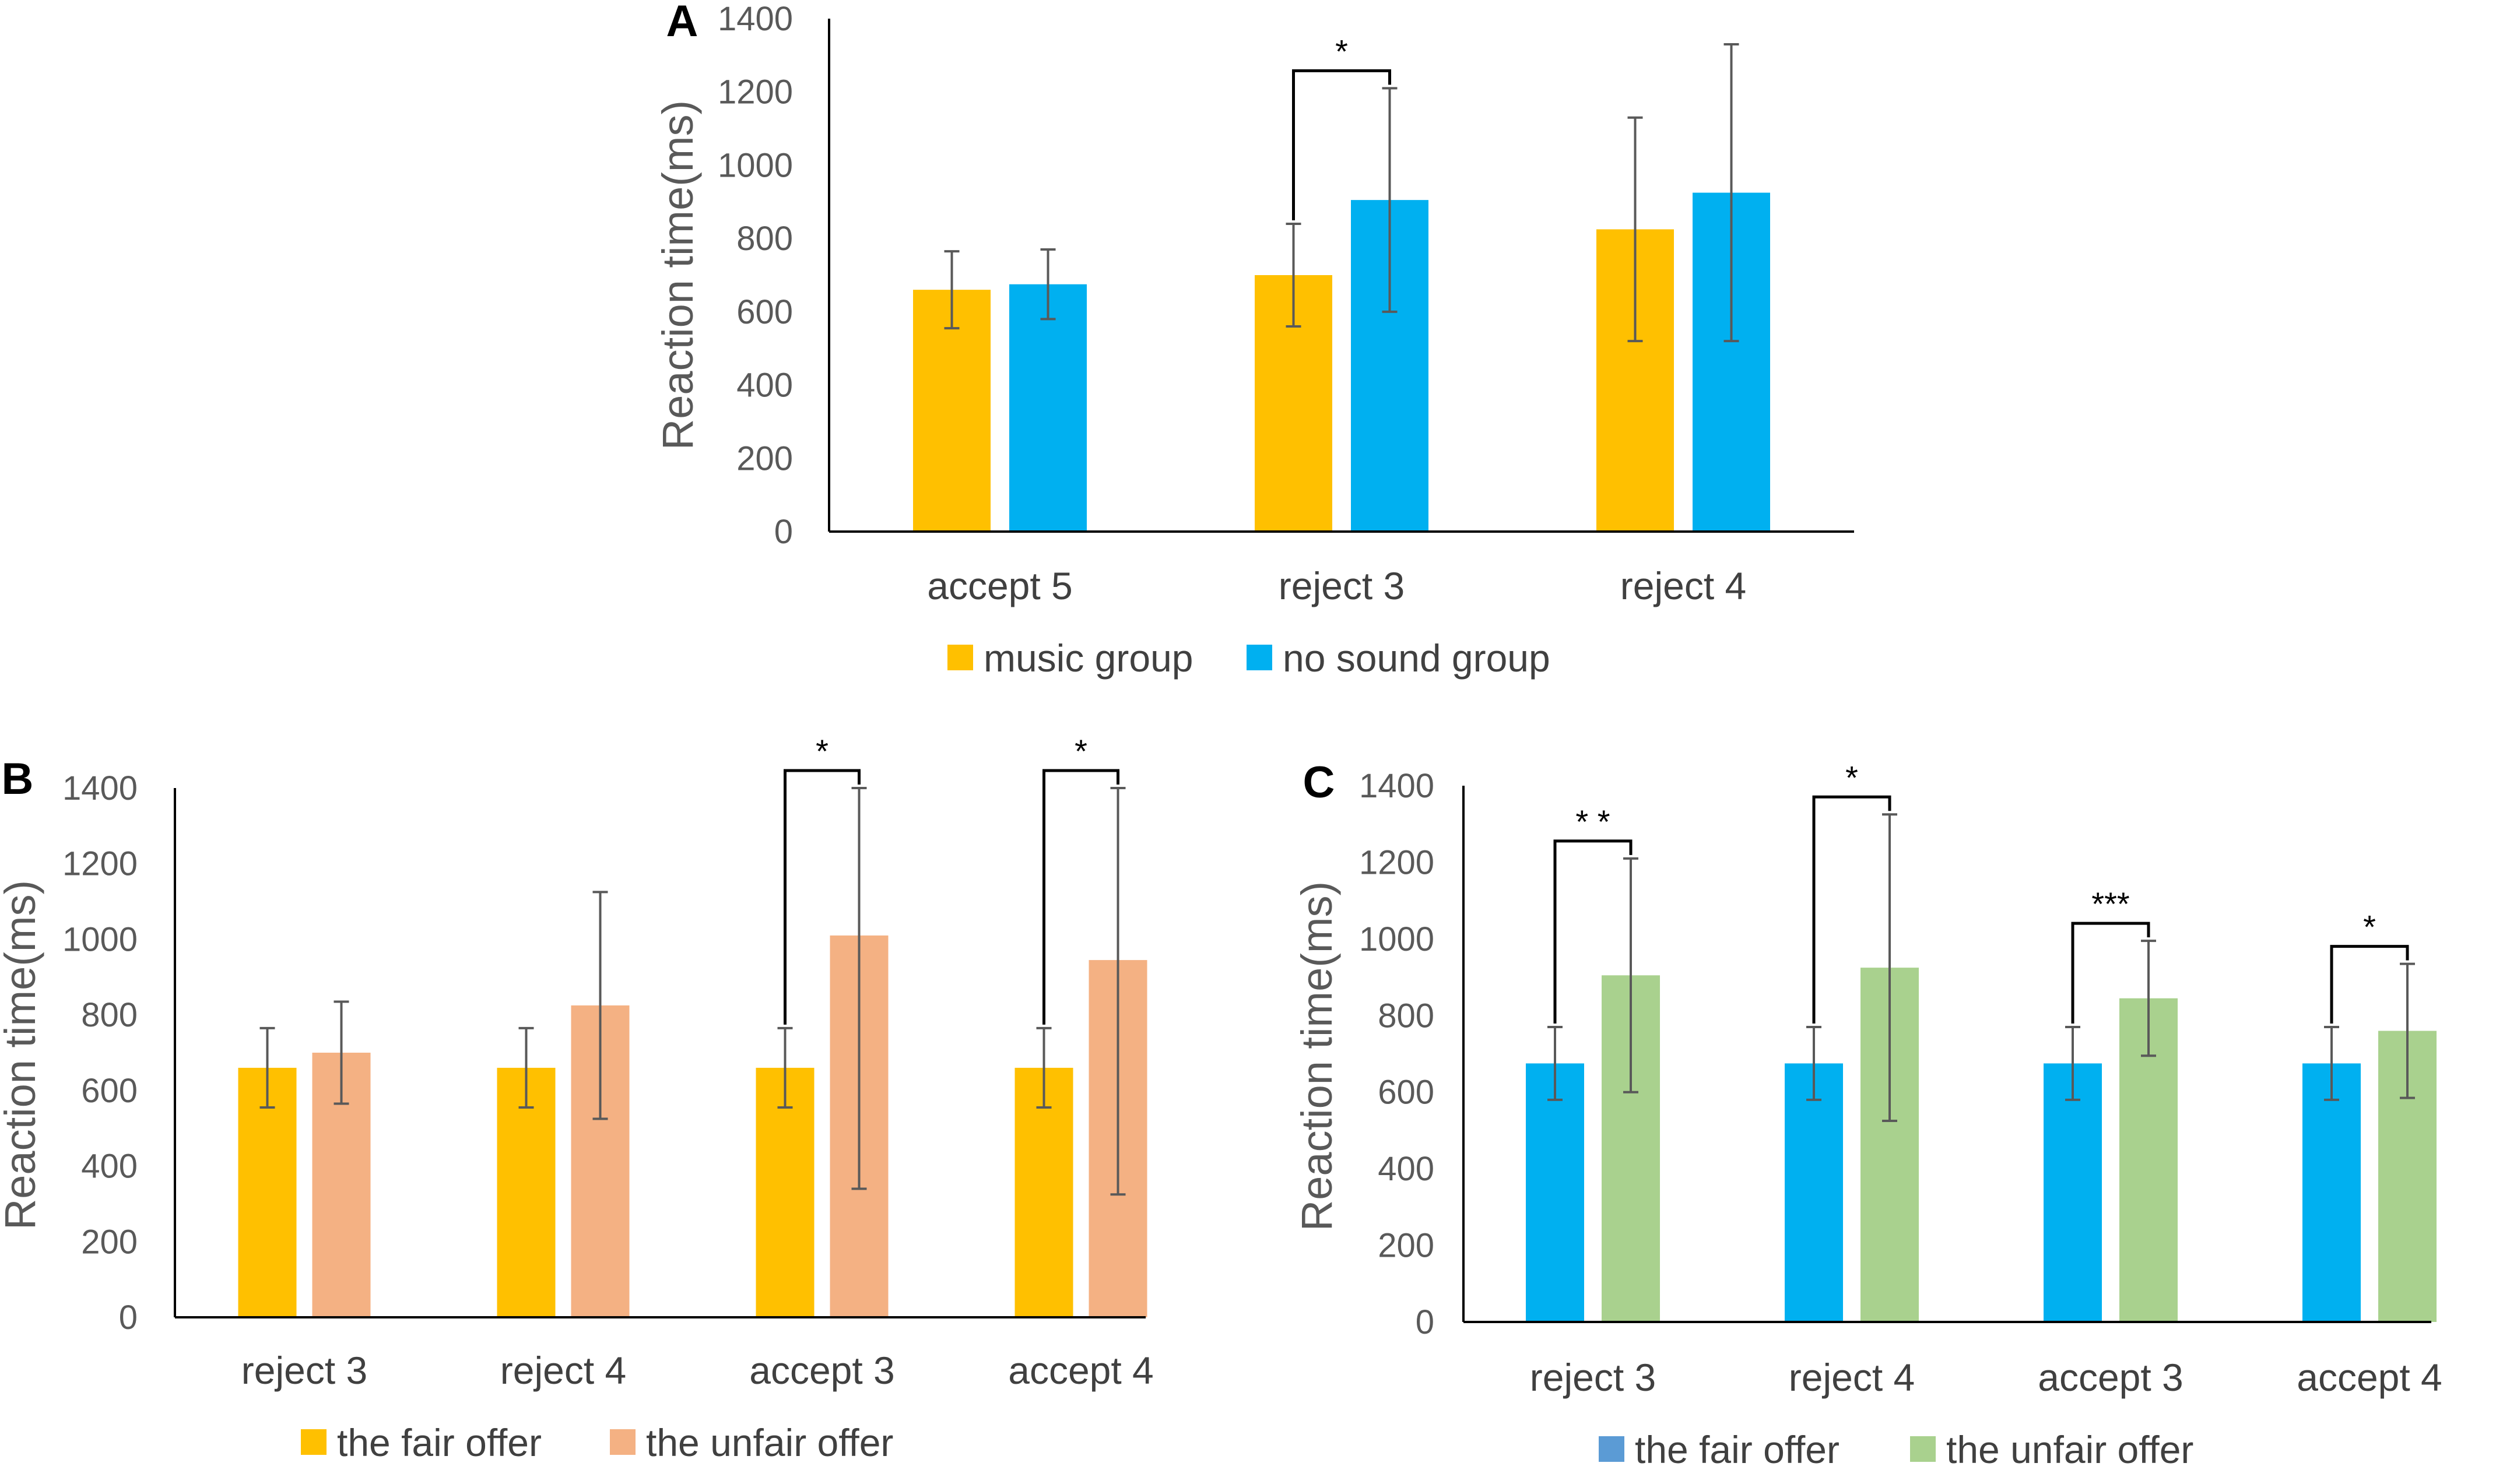 Image resolution: width=2517 pixels, height=1484 pixels. I want to click on panel-a-x-tick-label: reject 4, so click(1683, 585).